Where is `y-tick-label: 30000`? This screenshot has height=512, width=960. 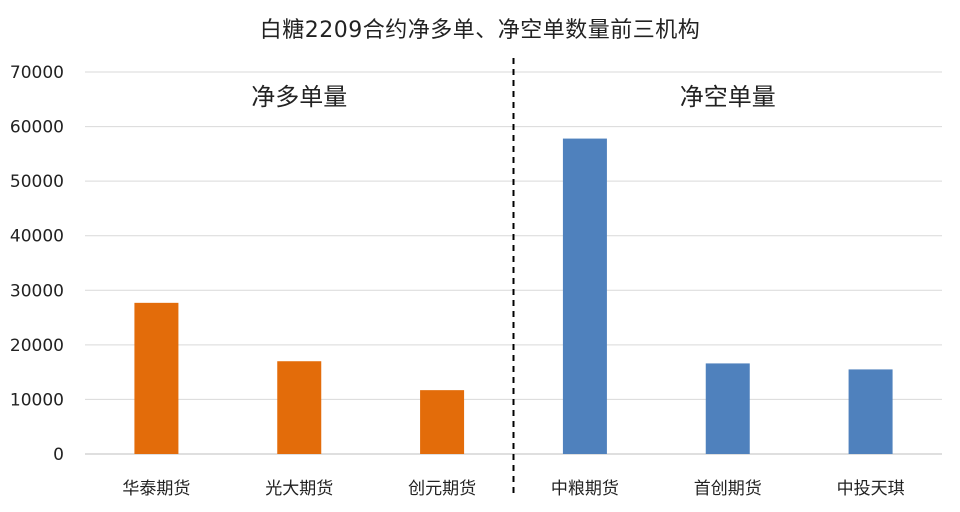 y-tick-label: 30000 is located at coordinates (37, 291).